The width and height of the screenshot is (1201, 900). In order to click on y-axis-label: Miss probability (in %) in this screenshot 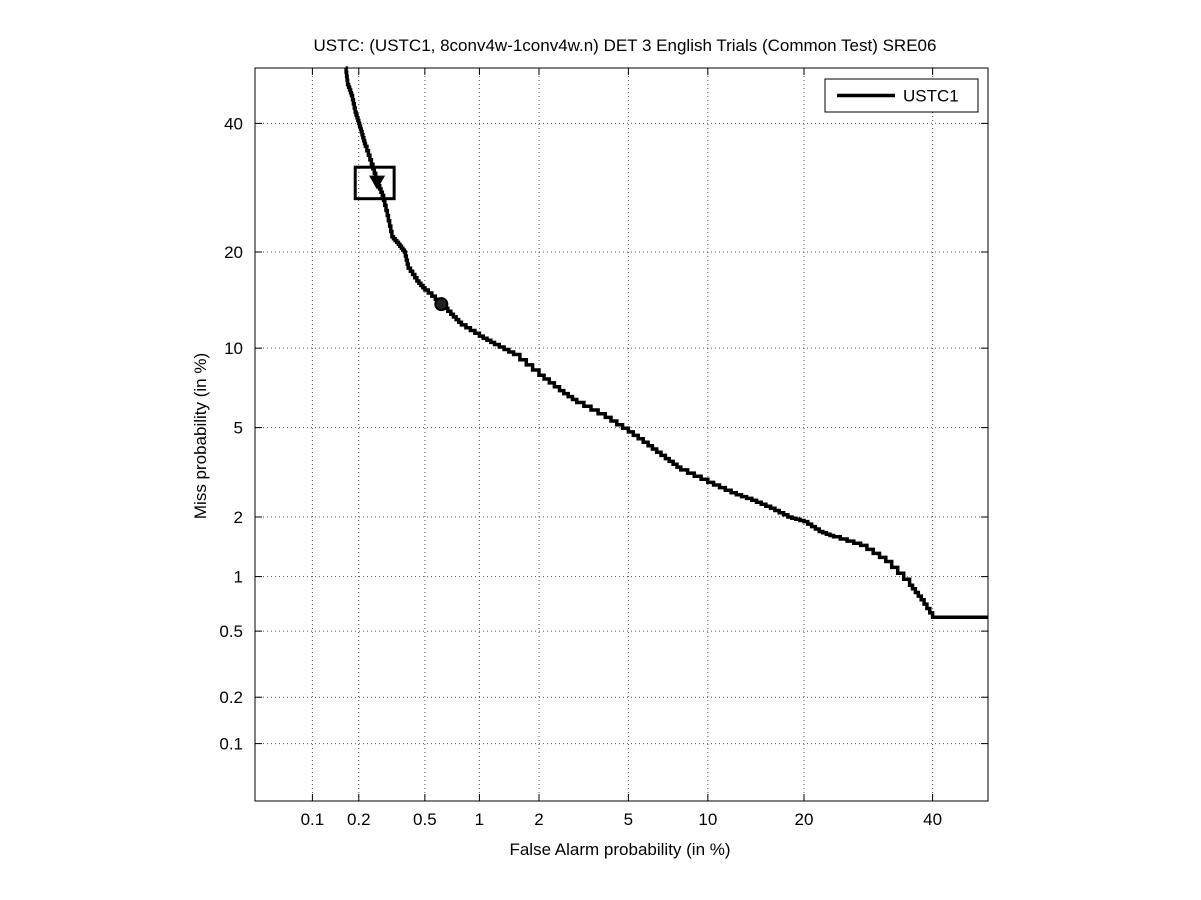, I will do `click(200, 436)`.